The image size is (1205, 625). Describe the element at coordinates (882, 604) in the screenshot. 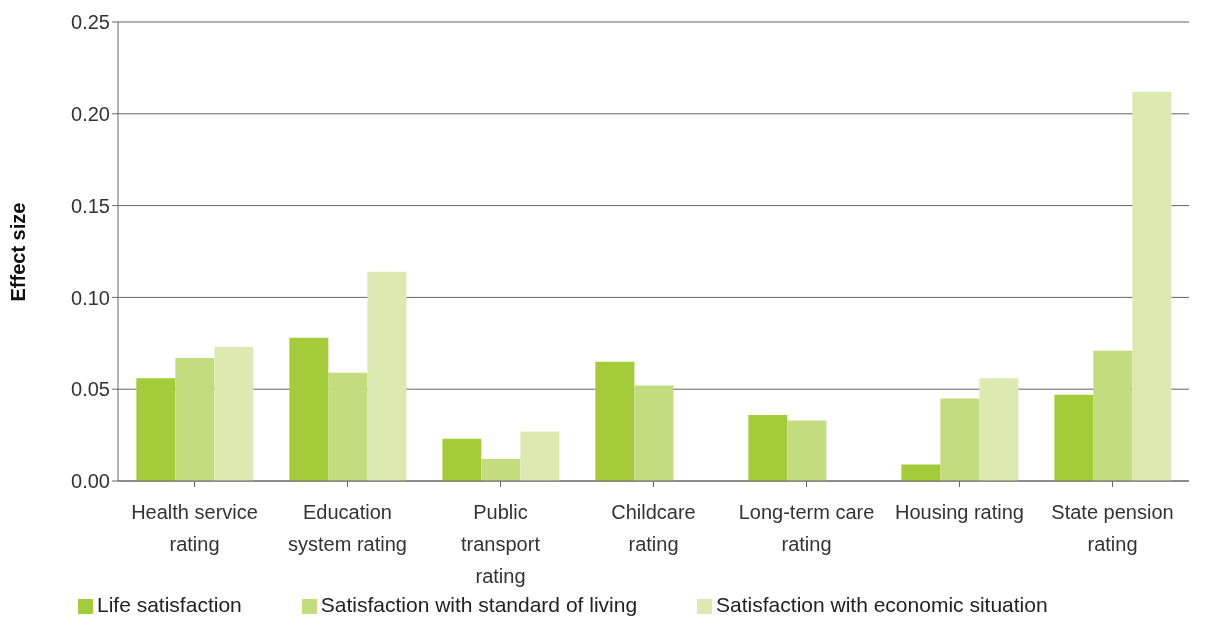

I see `legend-label: Satisfaction with economic situation` at that location.